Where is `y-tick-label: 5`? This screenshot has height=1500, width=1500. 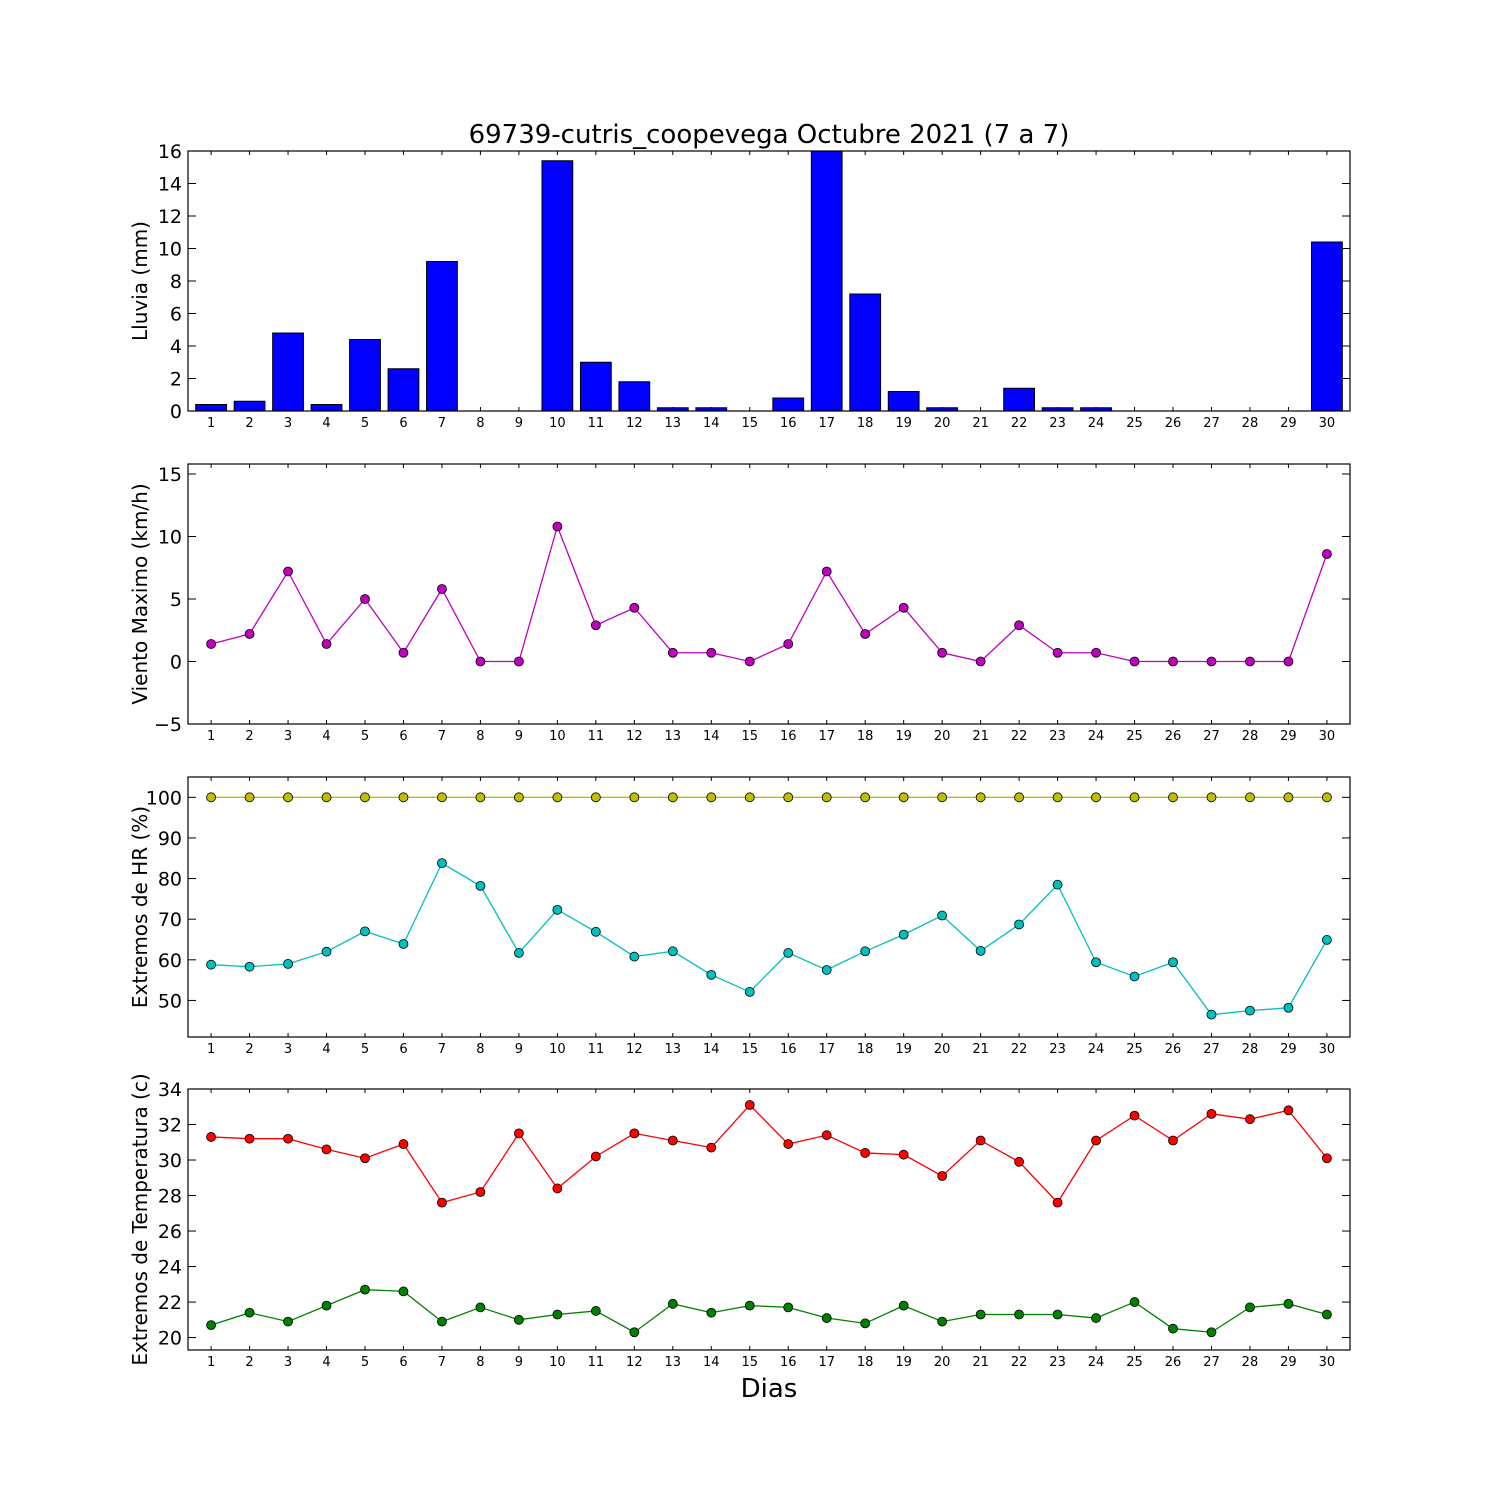 y-tick-label: 5 is located at coordinates (176, 600).